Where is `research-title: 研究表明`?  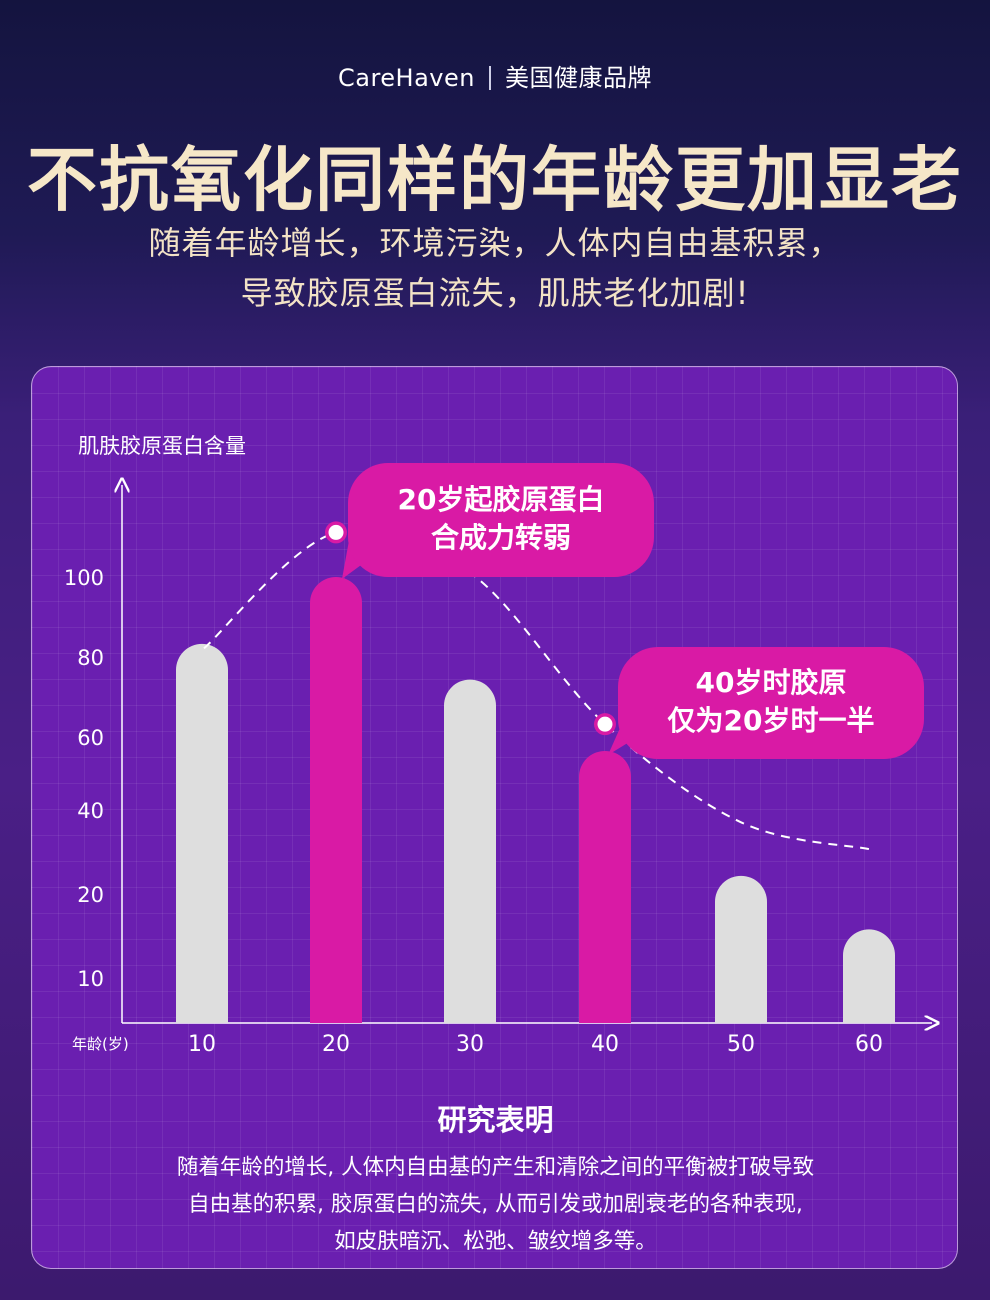
research-title: 研究表明 is located at coordinates (495, 1120).